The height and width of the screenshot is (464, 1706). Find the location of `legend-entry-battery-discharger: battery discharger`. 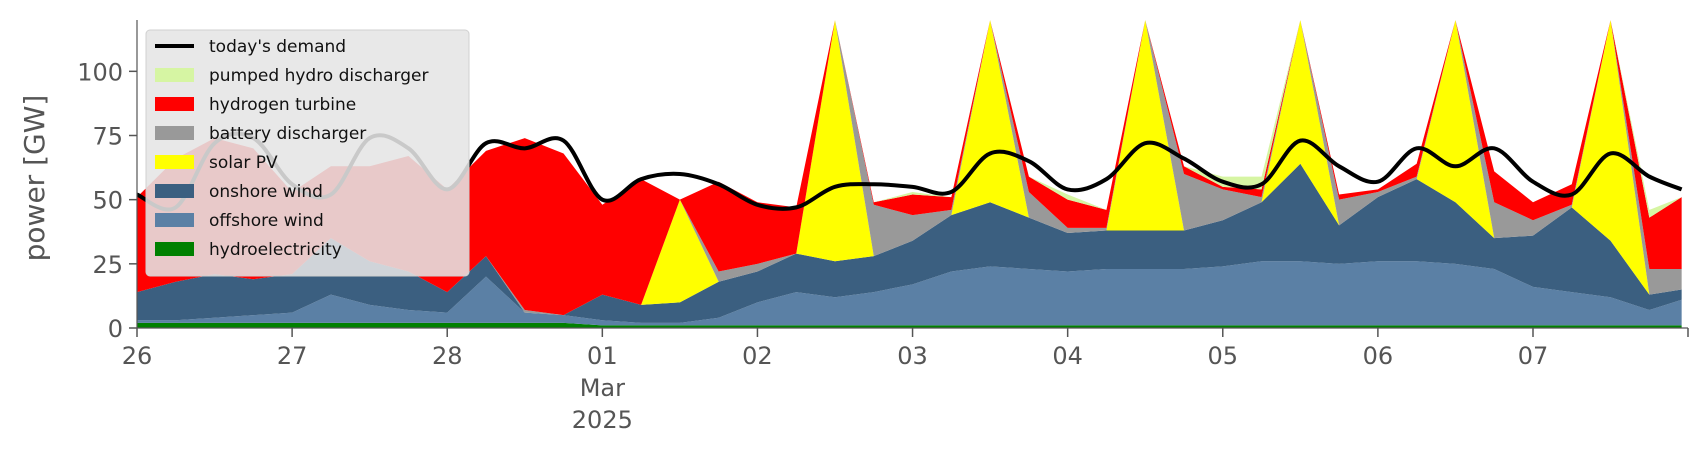

legend-entry-battery-discharger: battery discharger is located at coordinates (287, 134).